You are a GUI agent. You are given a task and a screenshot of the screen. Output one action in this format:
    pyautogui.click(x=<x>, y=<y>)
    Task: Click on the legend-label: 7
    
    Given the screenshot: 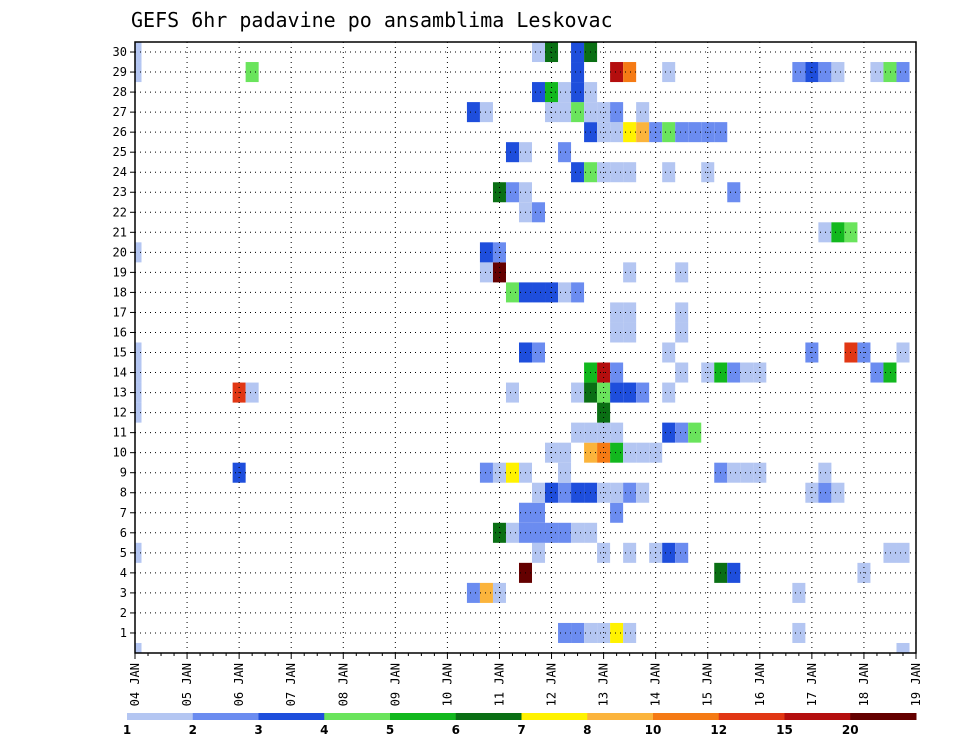 What is the action you would take?
    pyautogui.click(x=521, y=730)
    